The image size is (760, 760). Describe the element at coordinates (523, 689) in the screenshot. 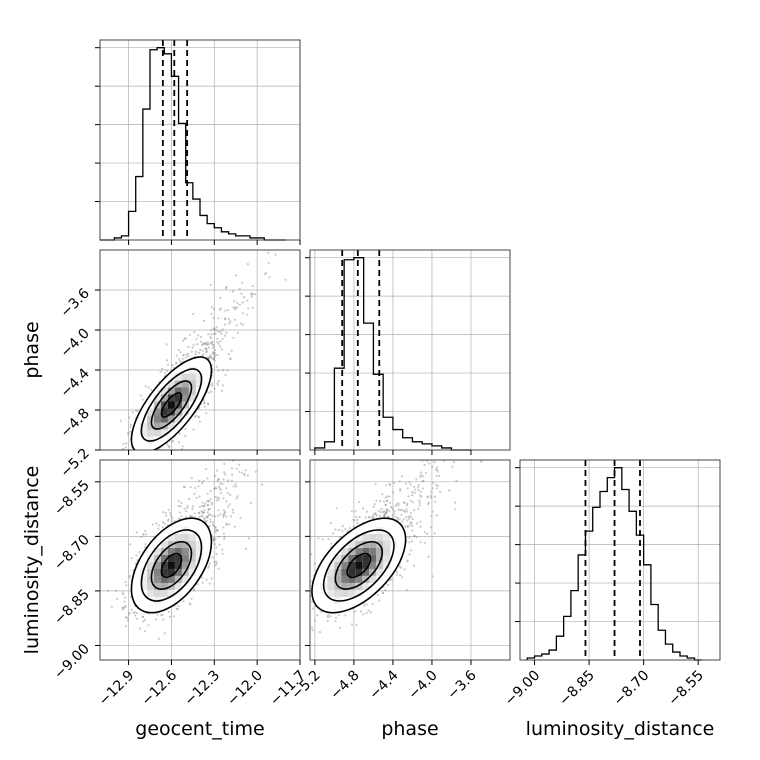

I see `x-tick-label: −9.00` at that location.